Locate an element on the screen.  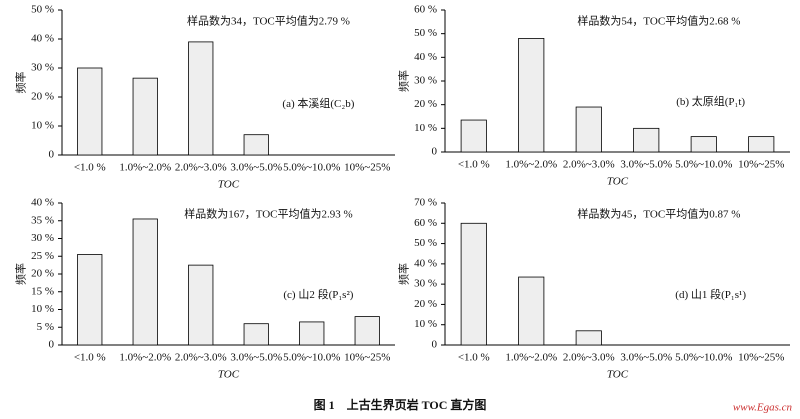
watermark: www.Egas.cn is located at coordinates (763, 408).